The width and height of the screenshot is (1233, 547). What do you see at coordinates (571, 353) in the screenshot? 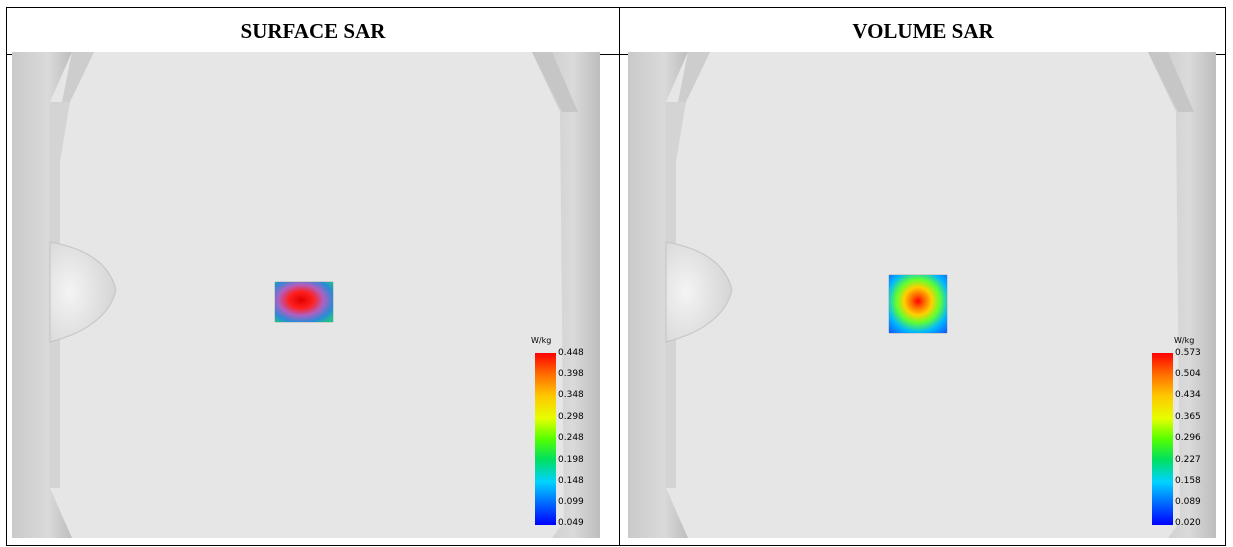
I see `left-scale-tick: 0.448` at bounding box center [571, 353].